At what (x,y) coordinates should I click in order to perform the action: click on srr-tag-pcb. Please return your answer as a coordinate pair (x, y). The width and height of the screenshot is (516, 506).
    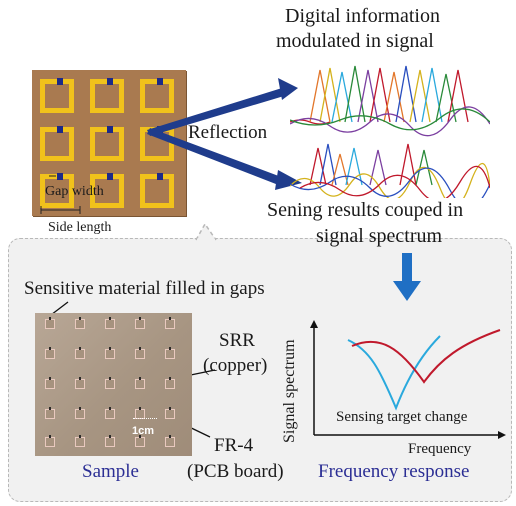
    Looking at the image, I should click on (109, 143).